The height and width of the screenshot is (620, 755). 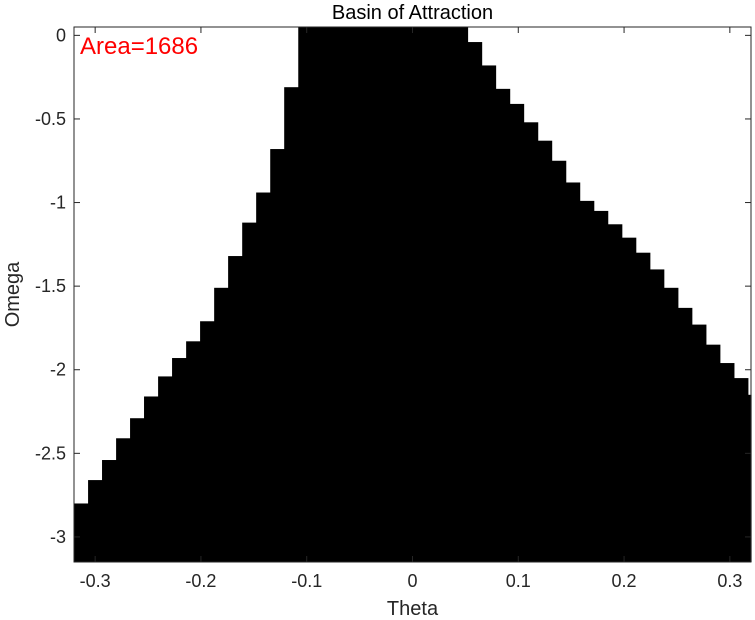 What do you see at coordinates (729, 581) in the screenshot?
I see `x-tick-label: 0.3` at bounding box center [729, 581].